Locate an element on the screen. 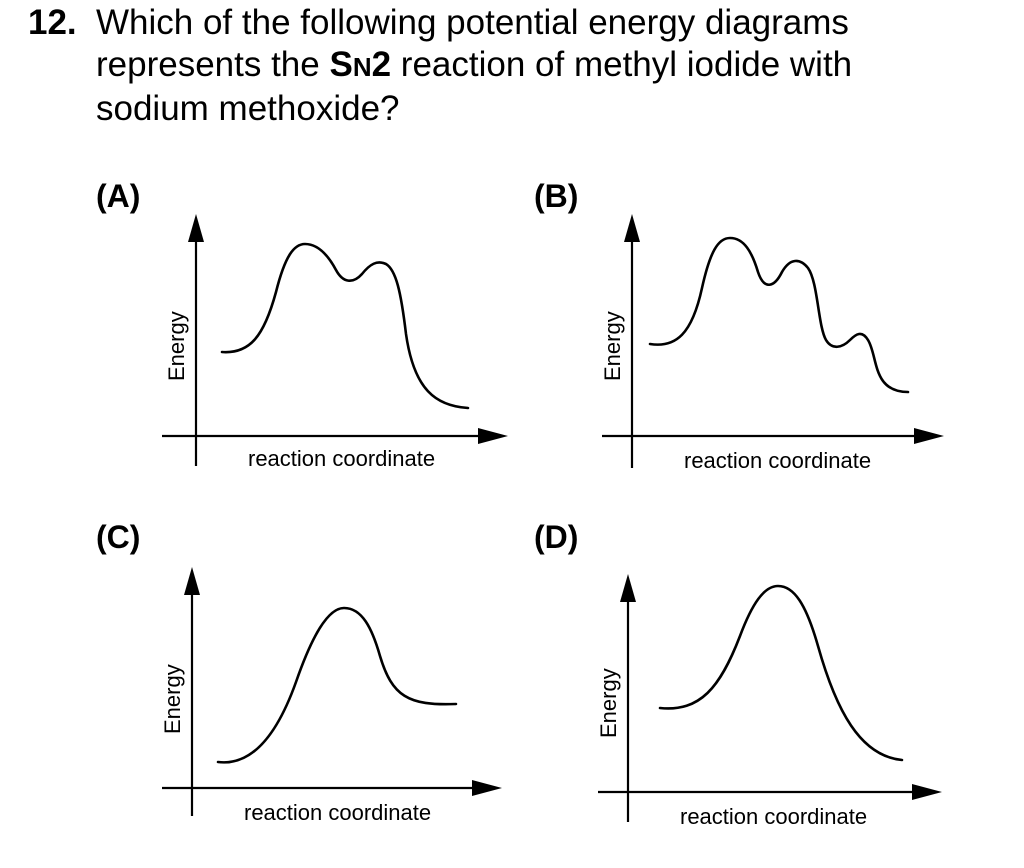 The width and height of the screenshot is (1024, 868). sn2-n: N is located at coordinates (362, 67).